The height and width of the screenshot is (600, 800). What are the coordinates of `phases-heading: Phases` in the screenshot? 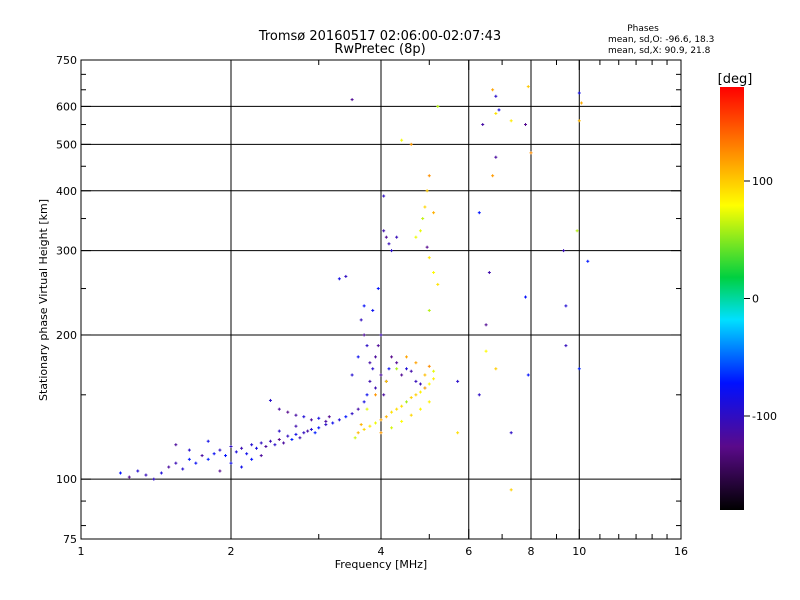 It's located at (643, 29).